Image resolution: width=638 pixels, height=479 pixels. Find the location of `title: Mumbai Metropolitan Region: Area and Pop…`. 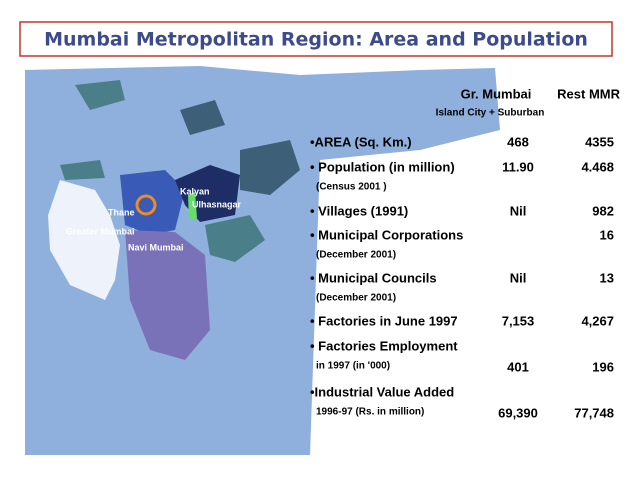

title: Mumbai Metropolitan Region: Area and Pop… is located at coordinates (316, 40).